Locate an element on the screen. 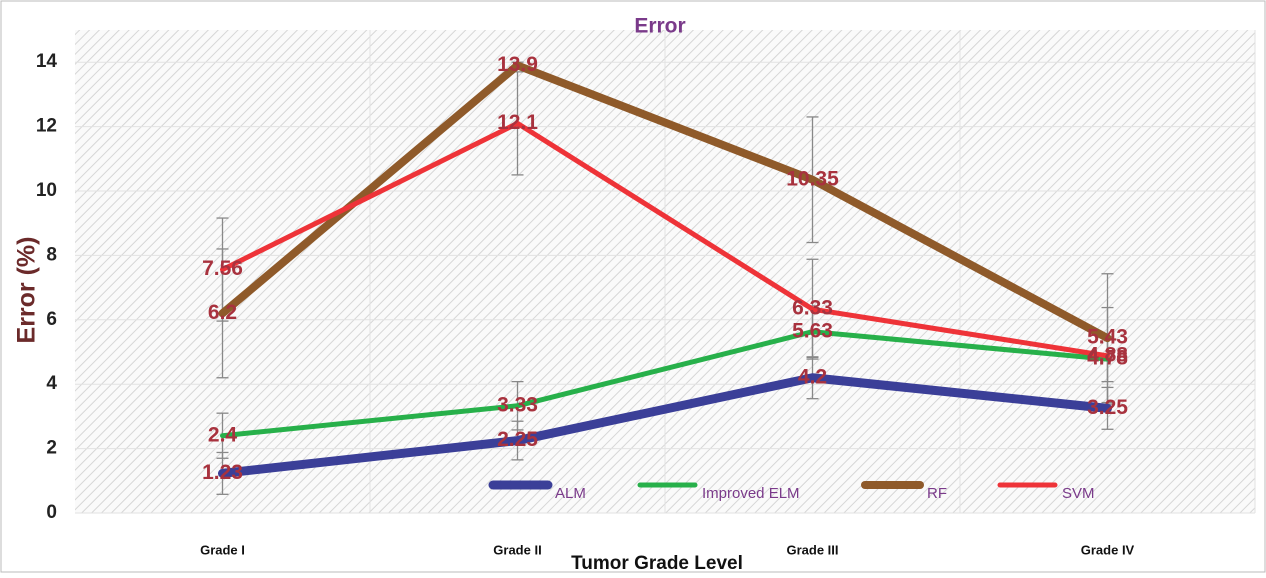 This screenshot has width=1266, height=578. legend-label: Improved ELM is located at coordinates (751, 493).